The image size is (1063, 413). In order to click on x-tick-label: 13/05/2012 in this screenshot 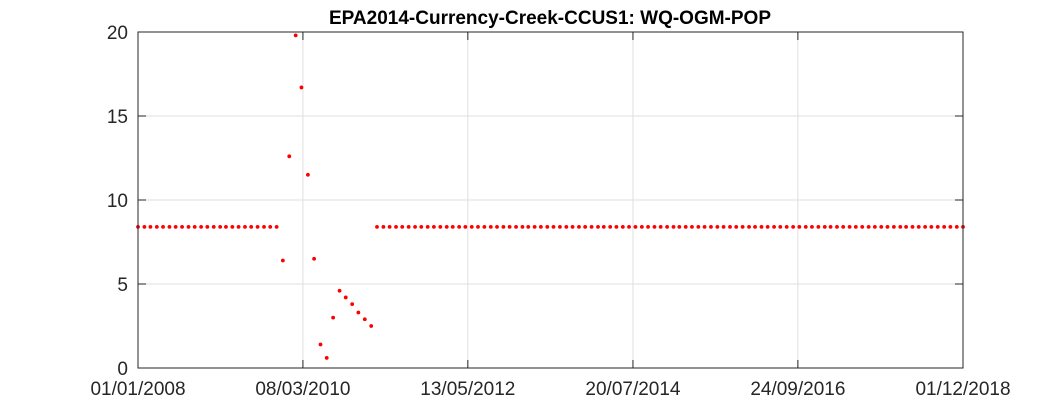, I will do `click(467, 389)`.